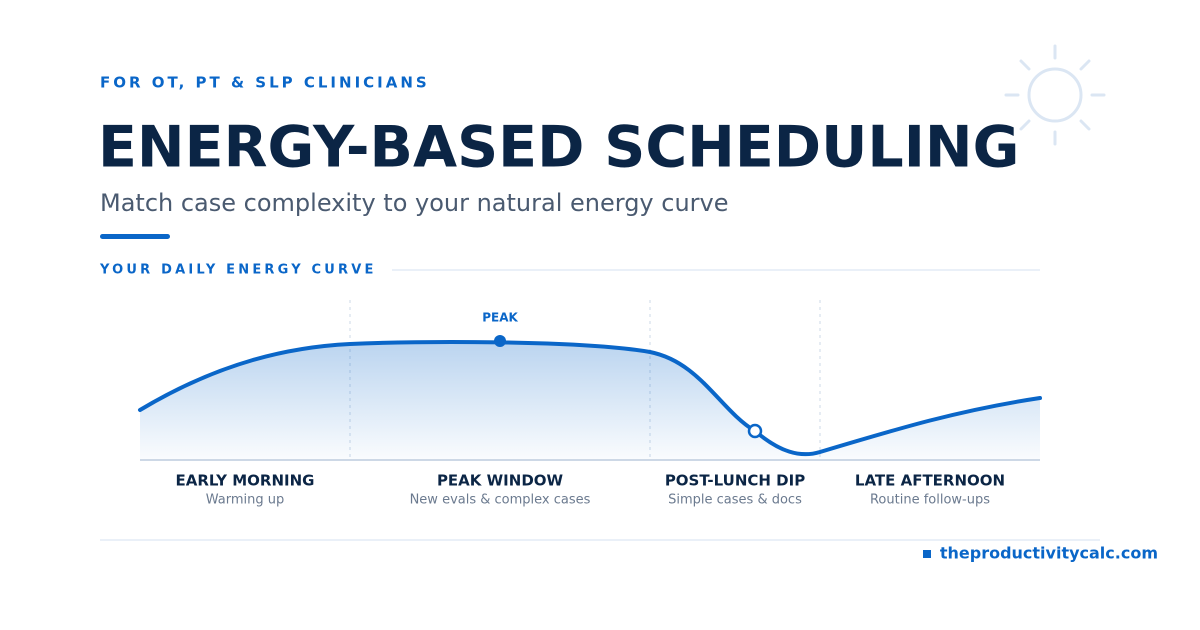 The image size is (1200, 630). I want to click on phase-note: Warming up, so click(245, 500).